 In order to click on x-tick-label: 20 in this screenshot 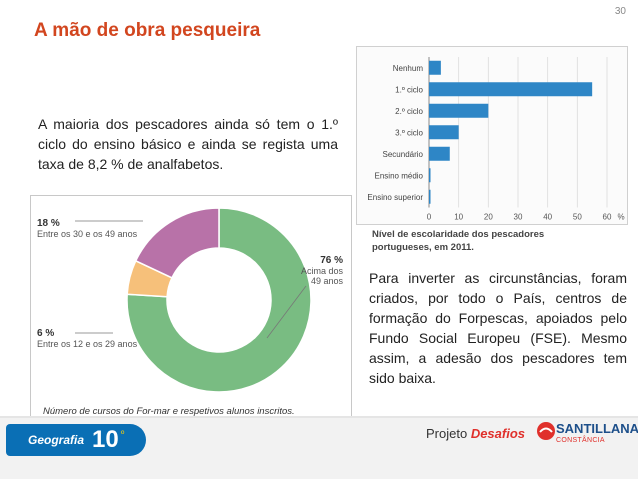, I will do `click(488, 217)`.